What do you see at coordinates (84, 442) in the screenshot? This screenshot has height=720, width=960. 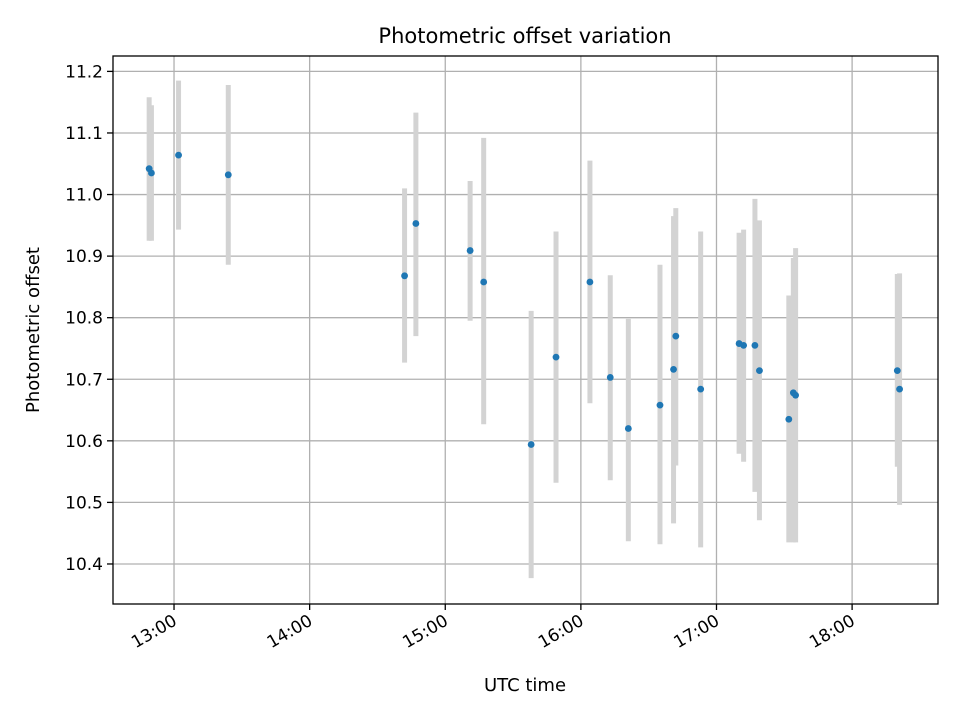 I see `y-tick-label: 10.6` at bounding box center [84, 442].